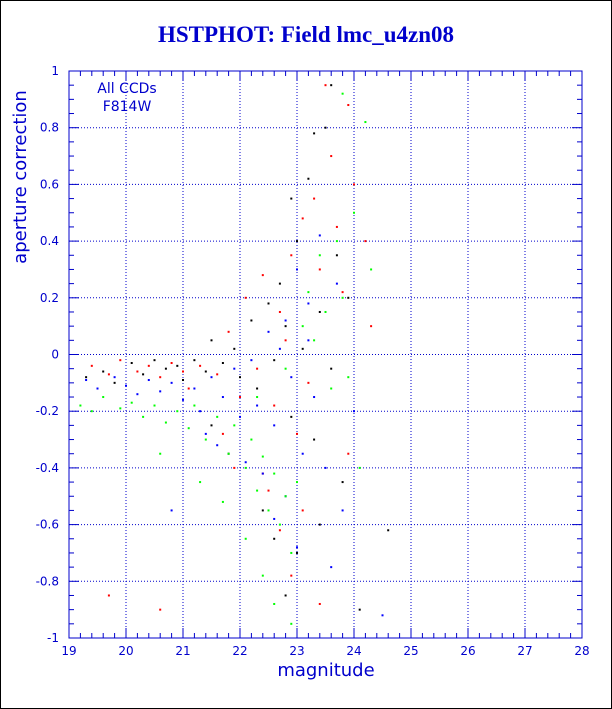 This screenshot has width=612, height=709. What do you see at coordinates (306, 34) in the screenshot?
I see `chart-title: HSTPHOT: Field lmc_u4zn08` at bounding box center [306, 34].